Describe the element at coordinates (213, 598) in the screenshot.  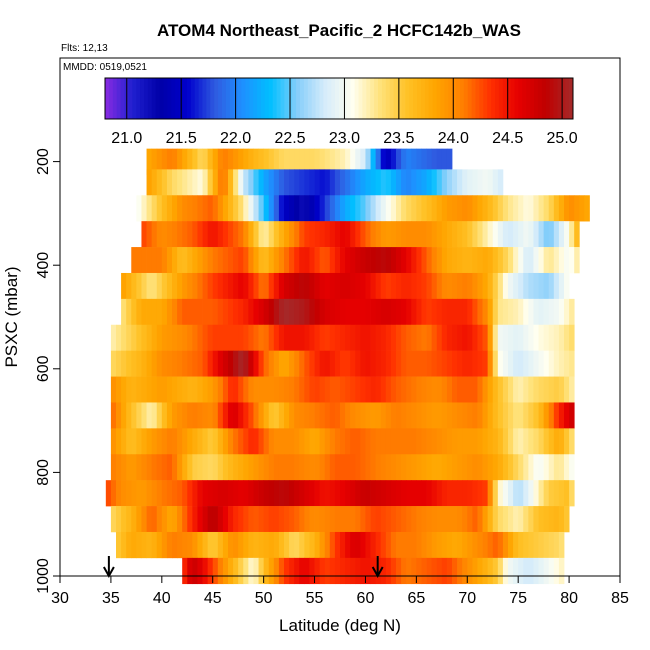
I see `x-tick-label: 45` at that location.